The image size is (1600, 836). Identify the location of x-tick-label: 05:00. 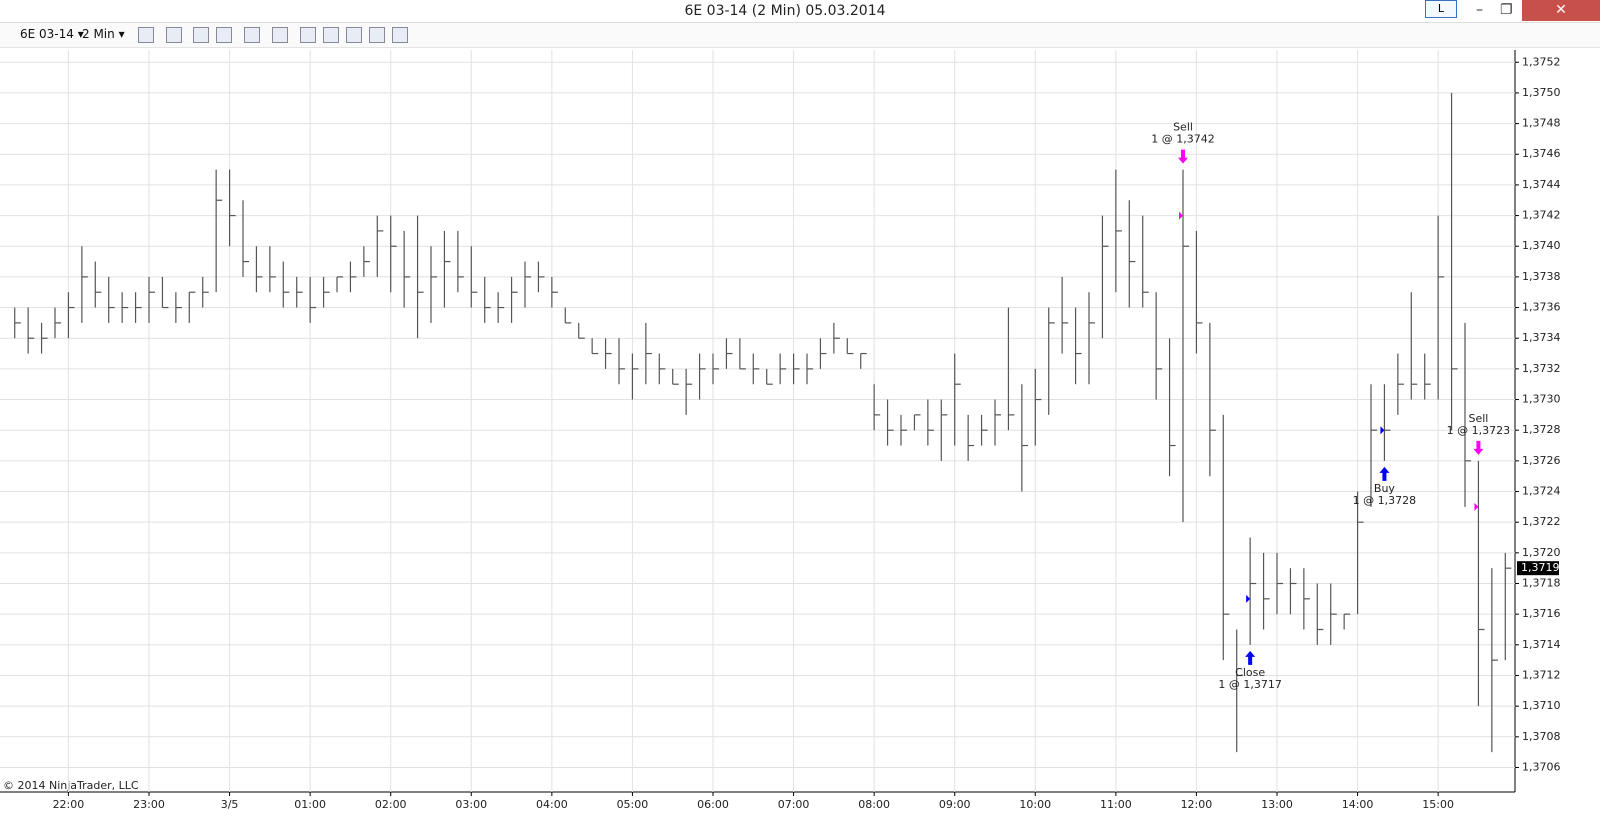
(633, 804).